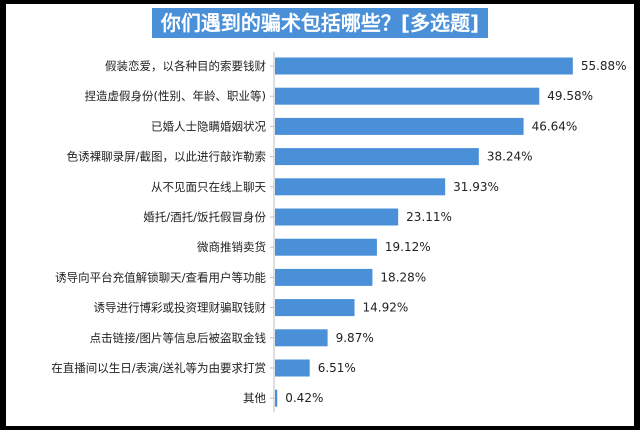 This screenshot has width=640, height=430. What do you see at coordinates (158, 368) in the screenshot?
I see `category-label: 在直播间以生日/表演/送礼等为由要求打赏` at bounding box center [158, 368].